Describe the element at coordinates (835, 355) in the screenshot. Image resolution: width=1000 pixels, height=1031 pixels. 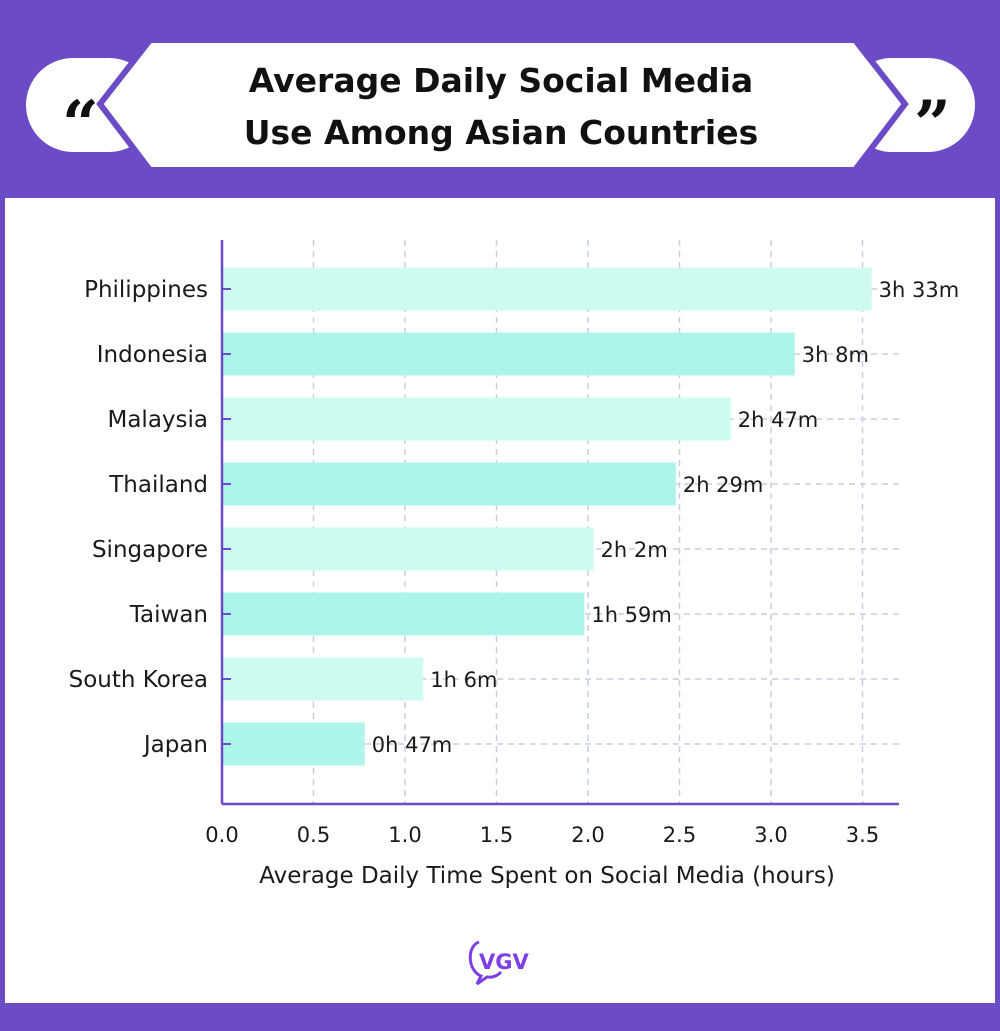
I see `value-label: 3h 8m` at that location.